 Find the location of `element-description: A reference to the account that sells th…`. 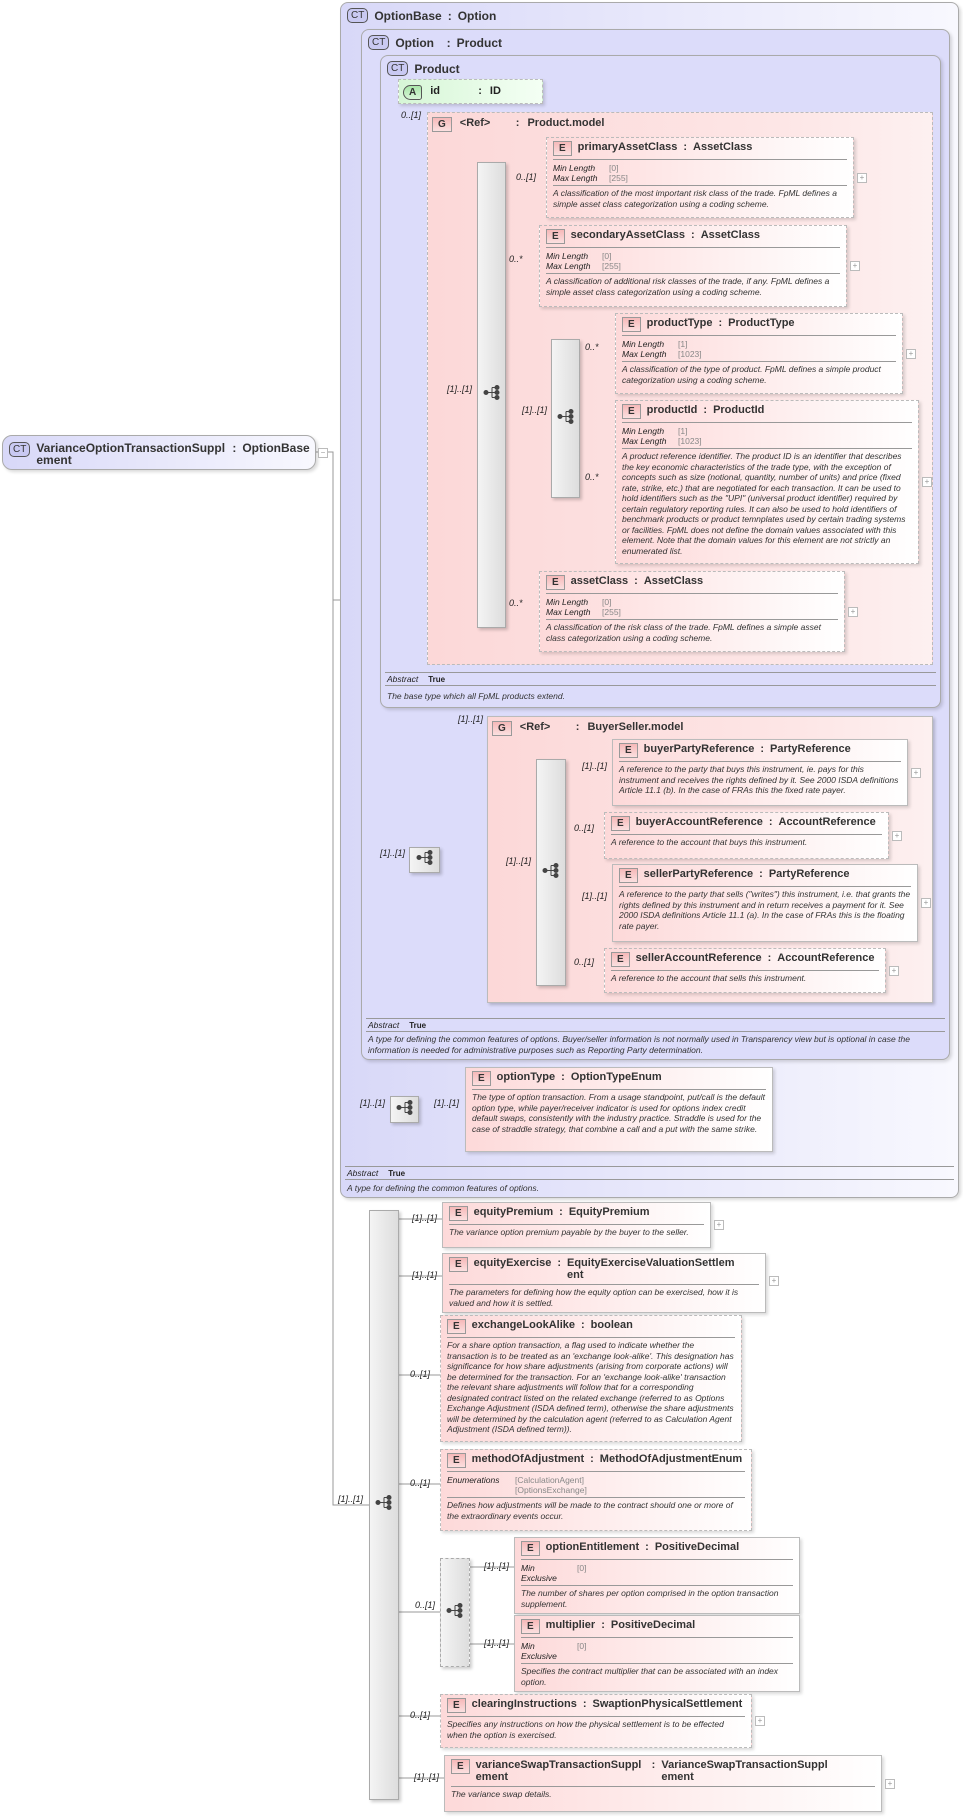

element-description: A reference to the account that sells th… is located at coordinates (709, 978).